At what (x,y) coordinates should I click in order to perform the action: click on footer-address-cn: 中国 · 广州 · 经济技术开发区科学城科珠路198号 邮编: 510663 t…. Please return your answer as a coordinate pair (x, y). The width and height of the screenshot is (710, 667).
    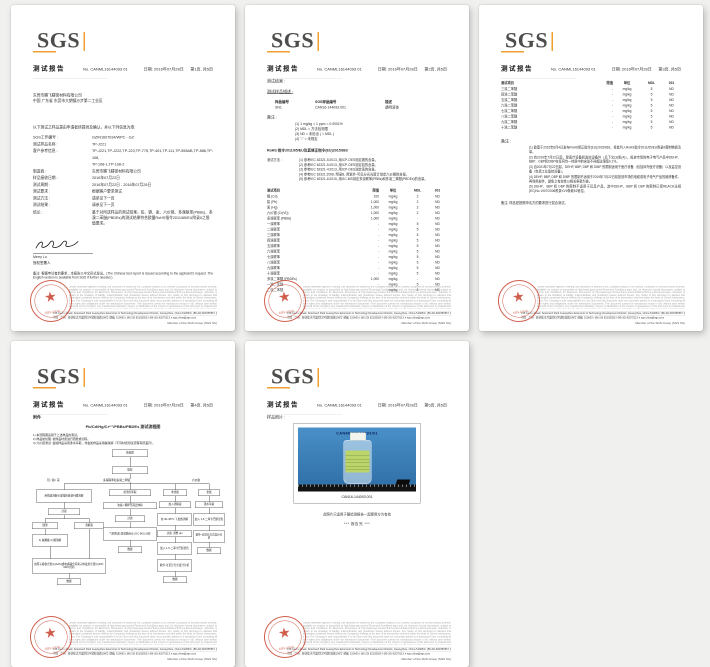
    Looking at the image, I should click on (369, 654).